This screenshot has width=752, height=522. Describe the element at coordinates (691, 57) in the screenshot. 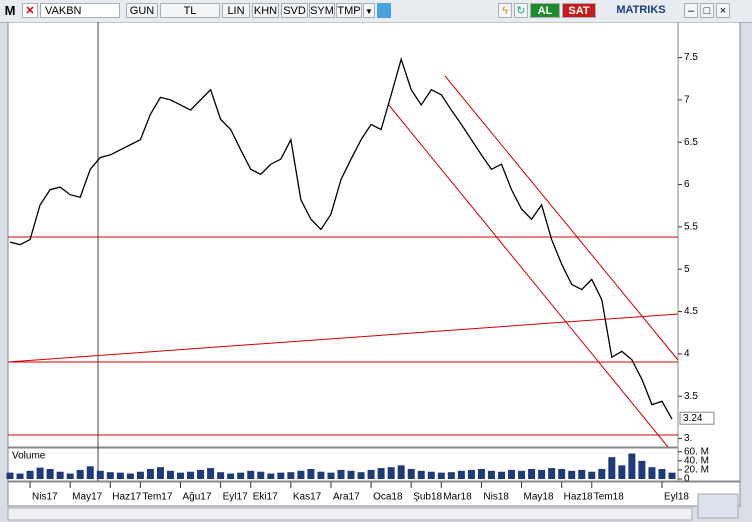

I see `y-tick-label: 7.5` at that location.